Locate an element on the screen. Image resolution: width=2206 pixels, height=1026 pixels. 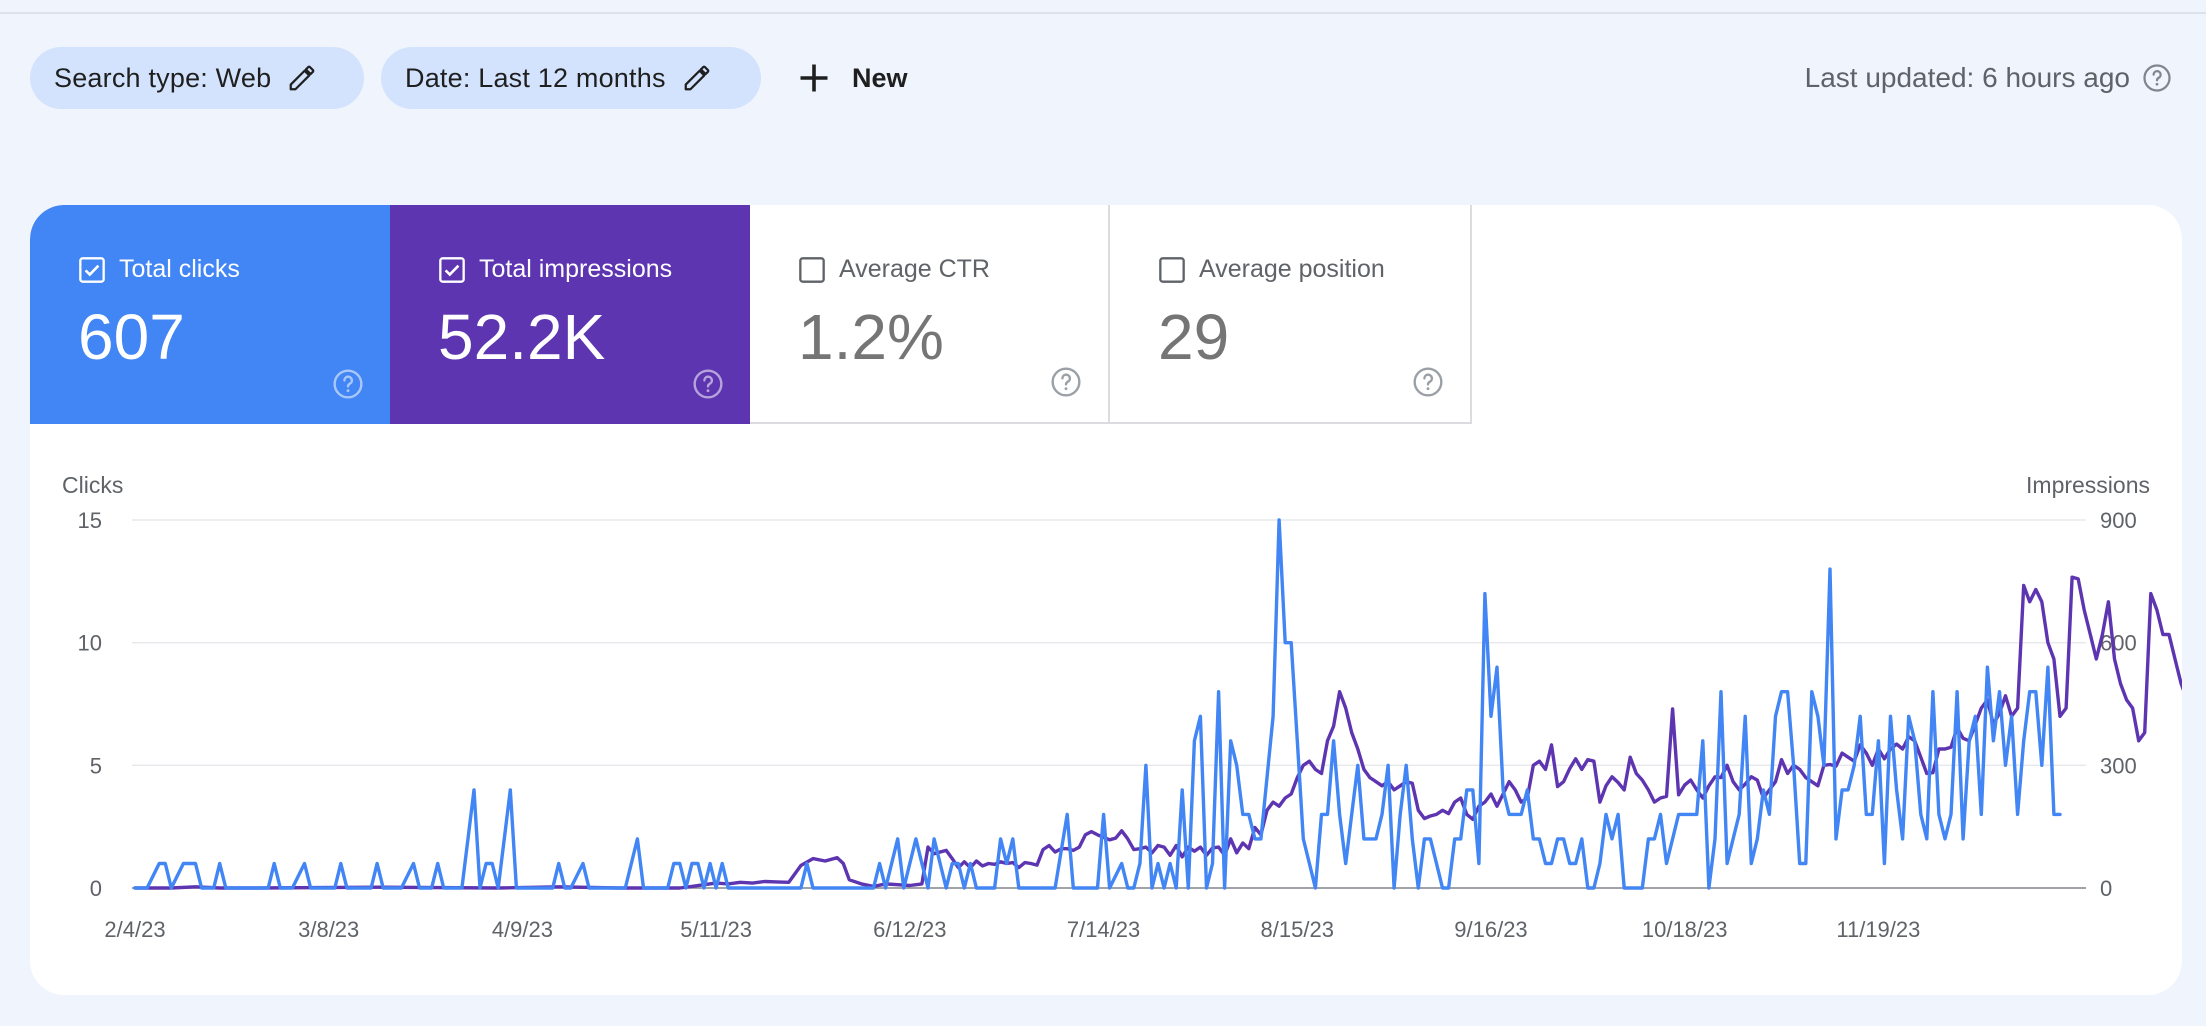
top-divider is located at coordinates (1103, 13).